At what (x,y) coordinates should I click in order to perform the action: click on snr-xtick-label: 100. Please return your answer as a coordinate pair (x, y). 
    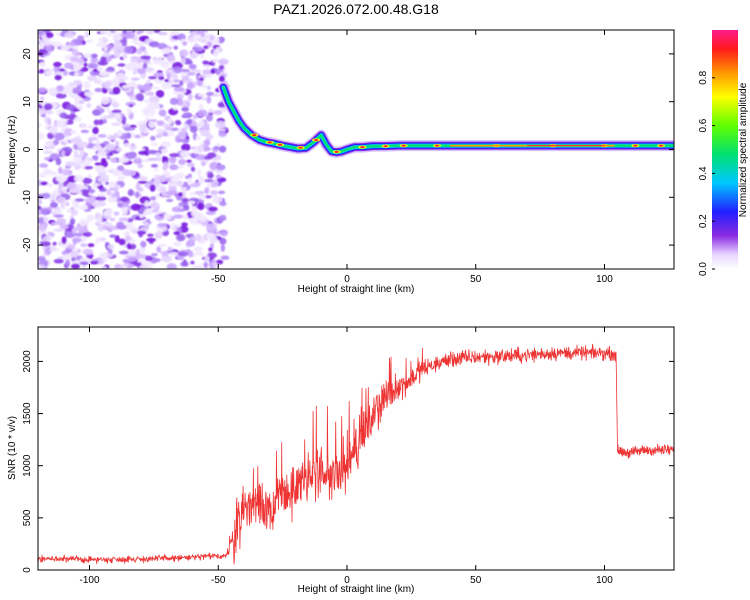
    Looking at the image, I should click on (604, 580).